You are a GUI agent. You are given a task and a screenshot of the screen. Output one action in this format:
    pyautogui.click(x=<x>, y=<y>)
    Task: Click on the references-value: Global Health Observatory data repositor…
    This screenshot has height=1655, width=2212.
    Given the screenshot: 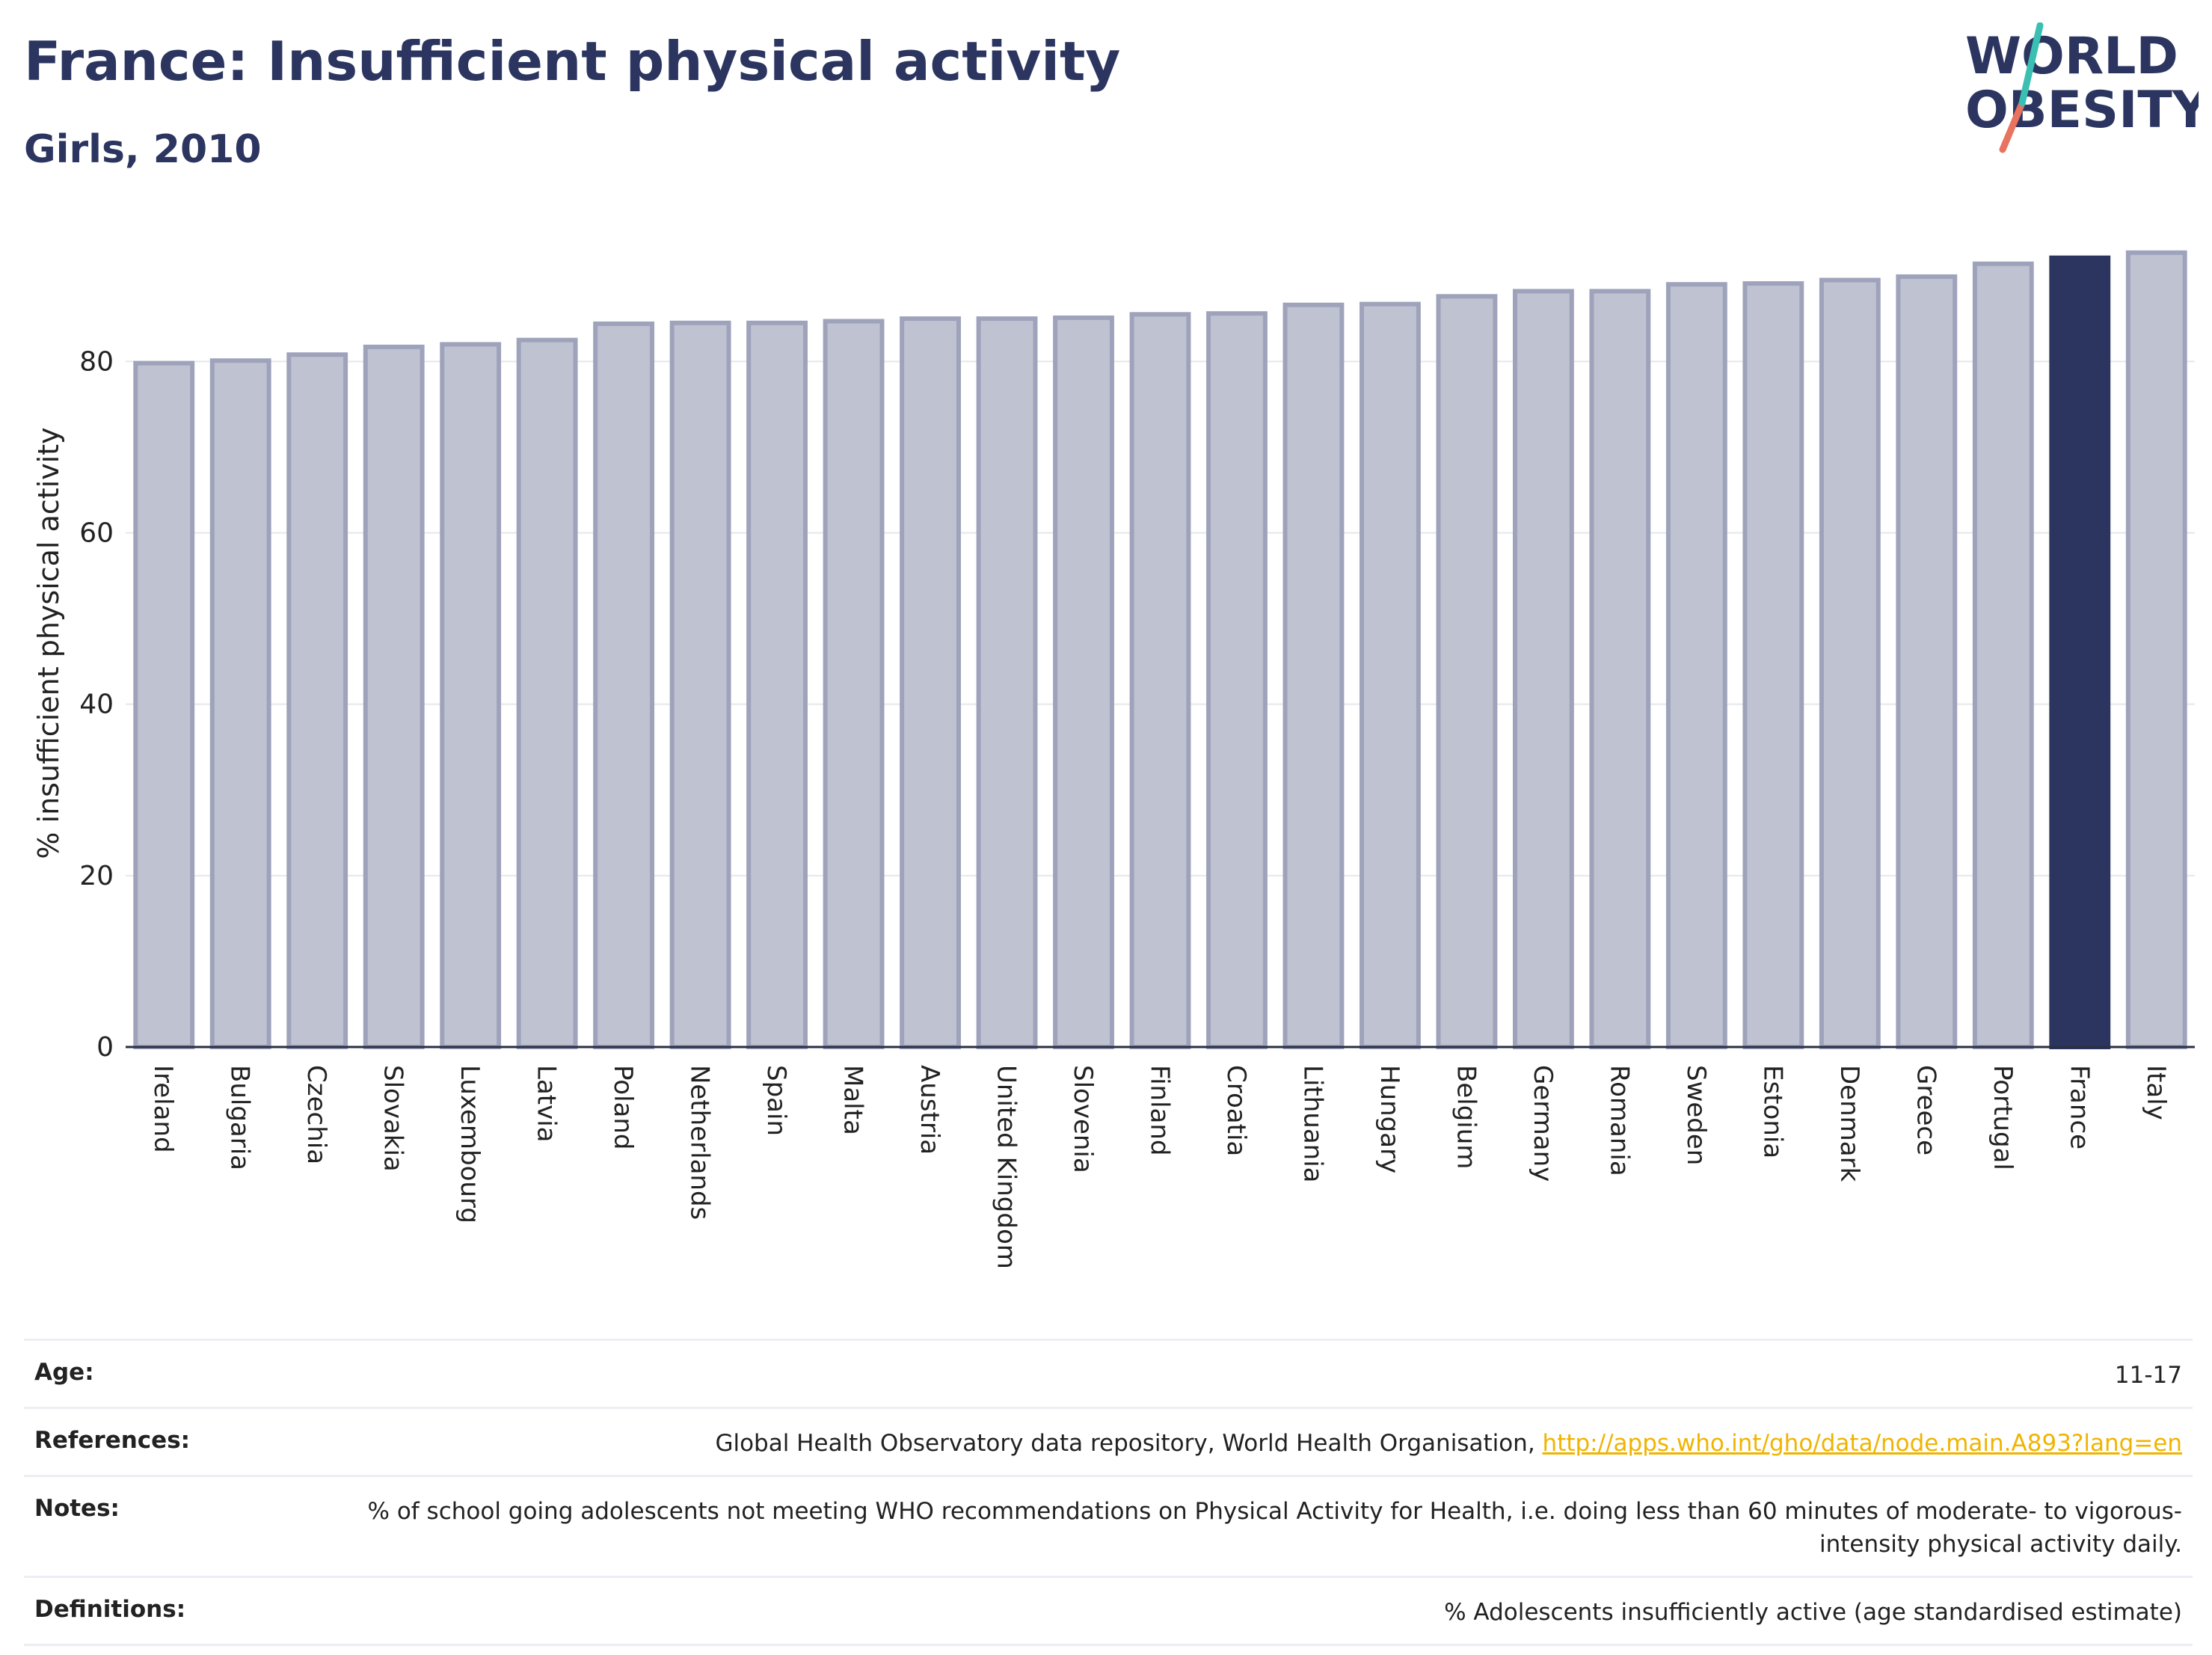 What is the action you would take?
    pyautogui.click(x=1448, y=1443)
    